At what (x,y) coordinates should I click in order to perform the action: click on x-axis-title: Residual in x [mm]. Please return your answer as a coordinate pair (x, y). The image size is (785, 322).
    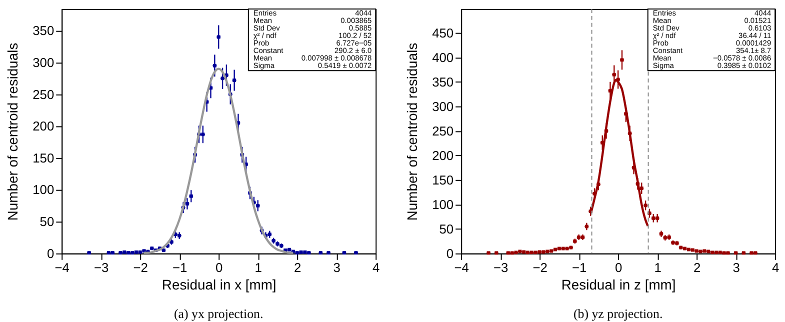
    Looking at the image, I should click on (219, 284).